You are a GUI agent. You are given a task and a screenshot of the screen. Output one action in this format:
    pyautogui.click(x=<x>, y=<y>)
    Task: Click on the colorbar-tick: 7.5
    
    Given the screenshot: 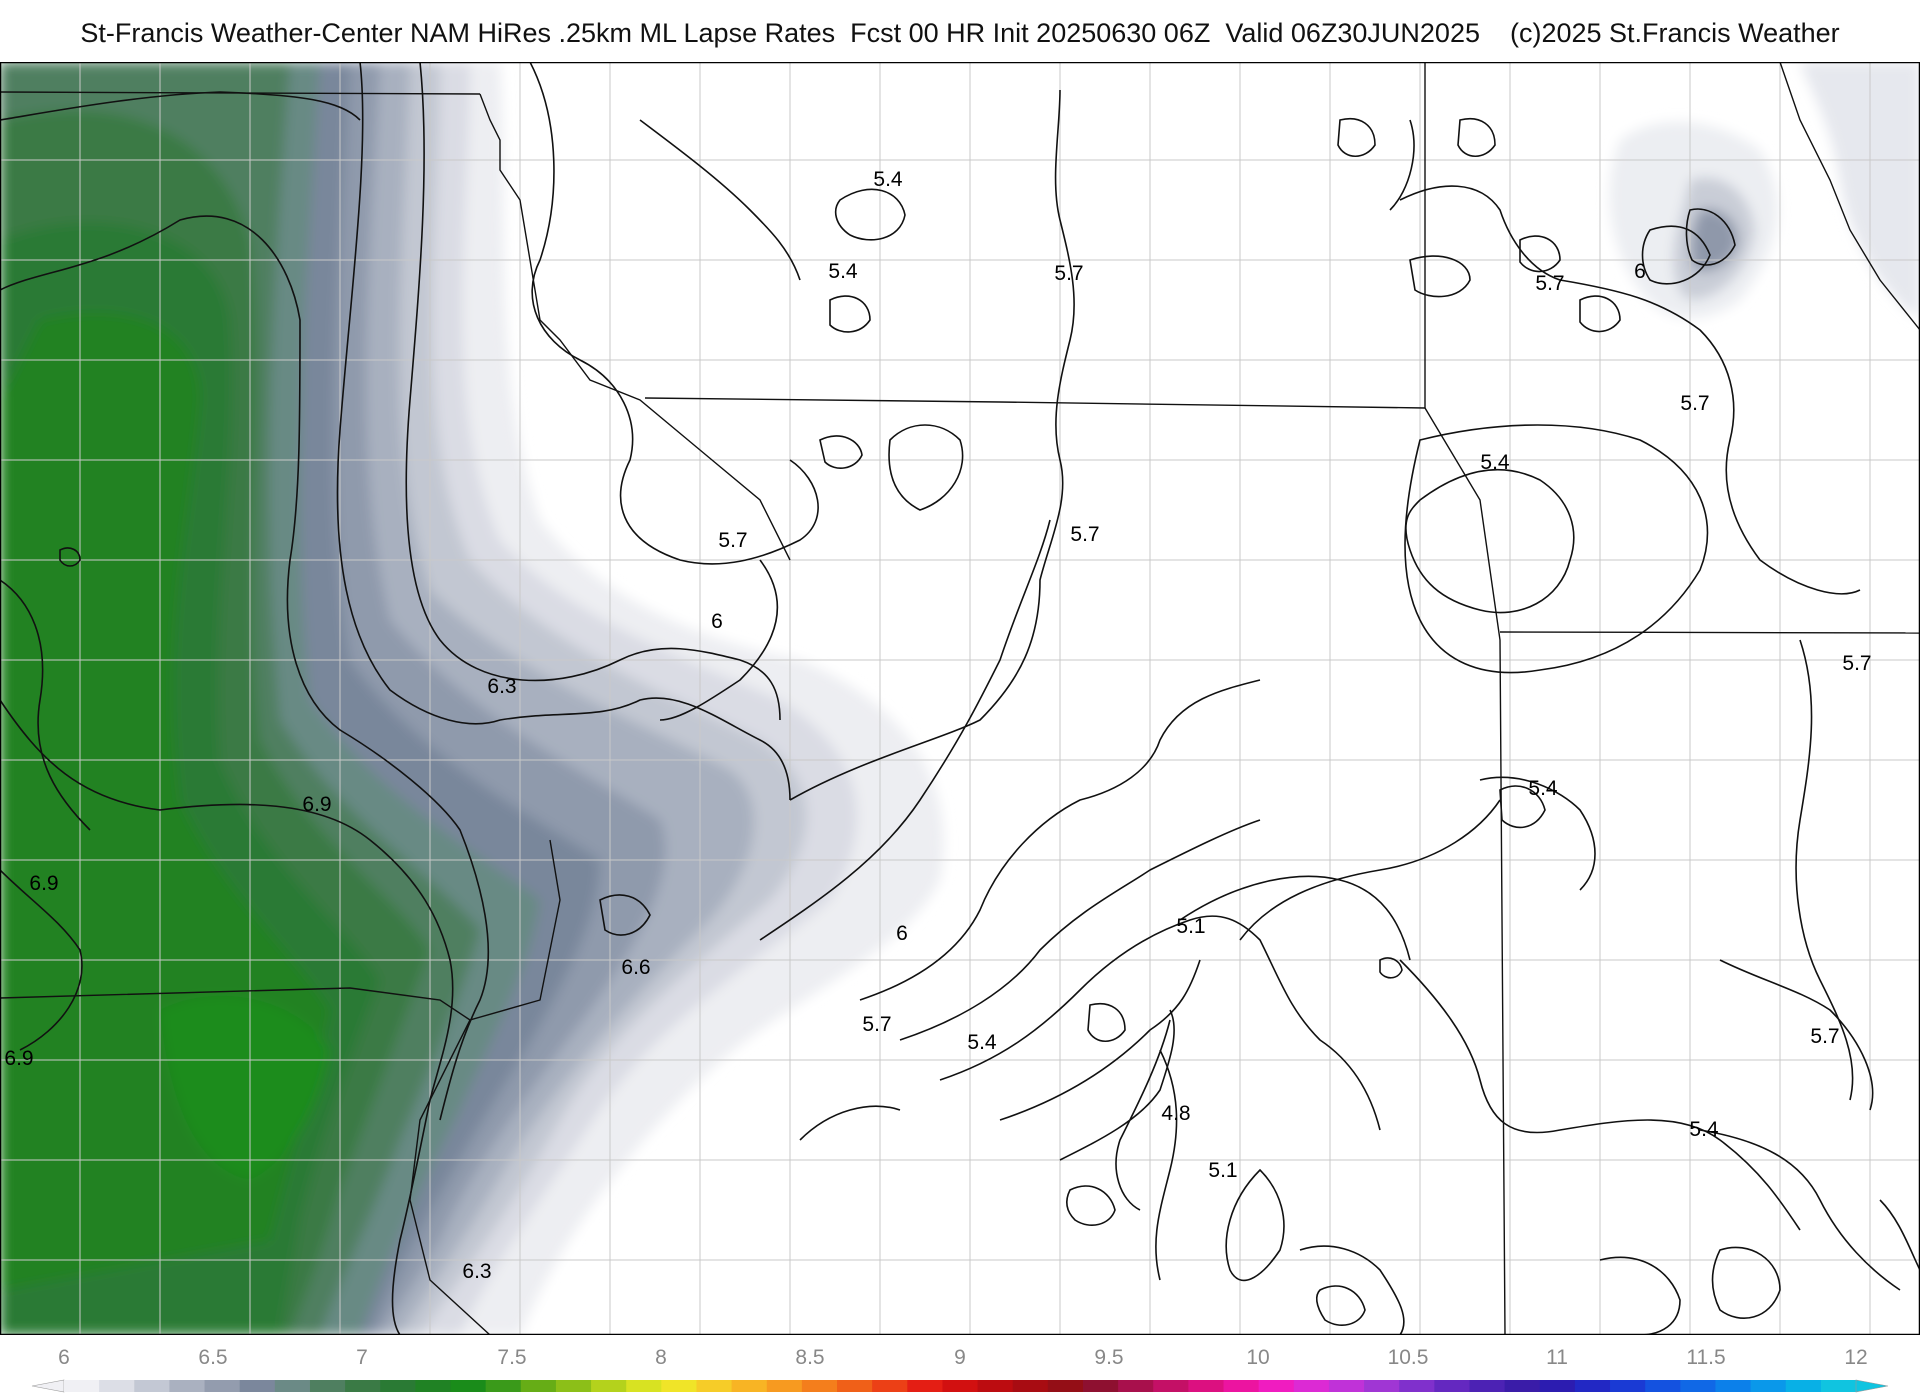 What is the action you would take?
    pyautogui.click(x=511, y=1357)
    